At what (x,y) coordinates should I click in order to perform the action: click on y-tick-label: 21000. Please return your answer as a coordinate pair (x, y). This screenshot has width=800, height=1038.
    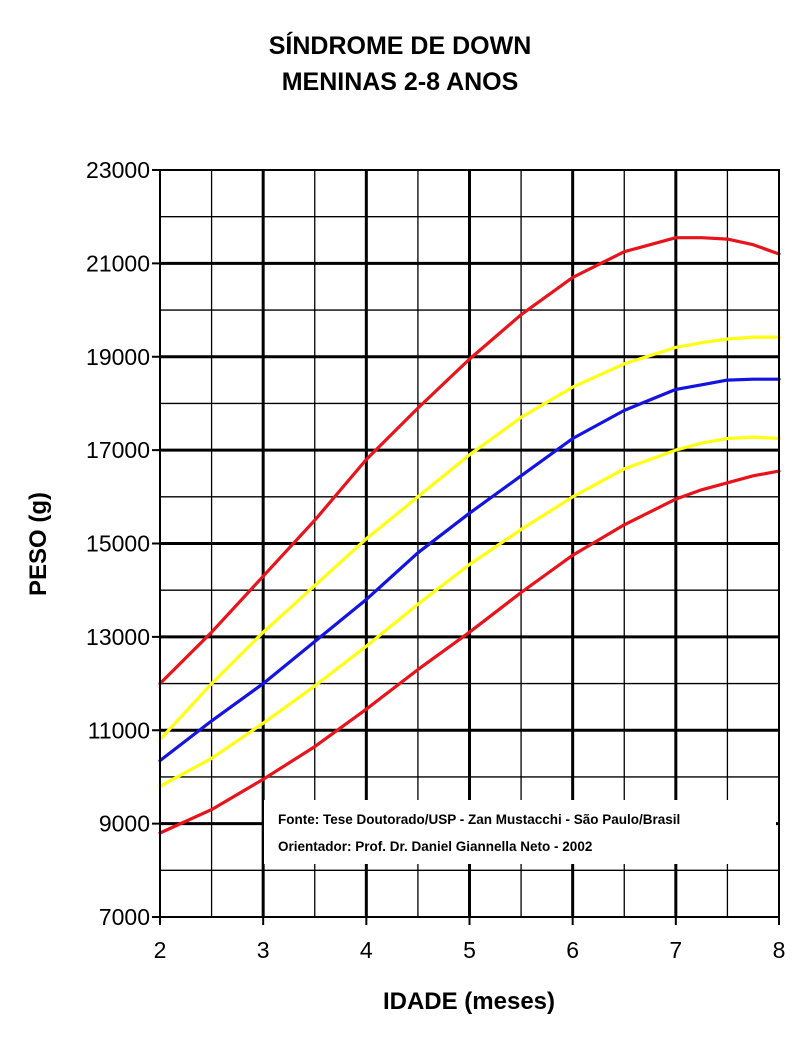
    Looking at the image, I should click on (118, 263).